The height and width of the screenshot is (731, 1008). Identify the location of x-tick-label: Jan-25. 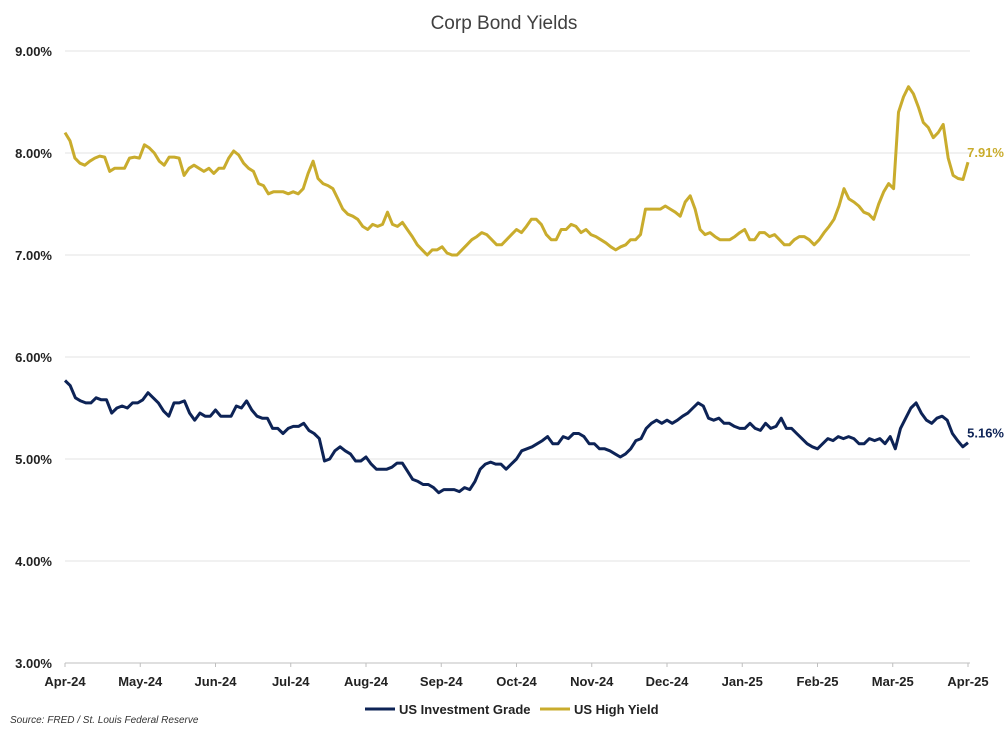
(742, 681).